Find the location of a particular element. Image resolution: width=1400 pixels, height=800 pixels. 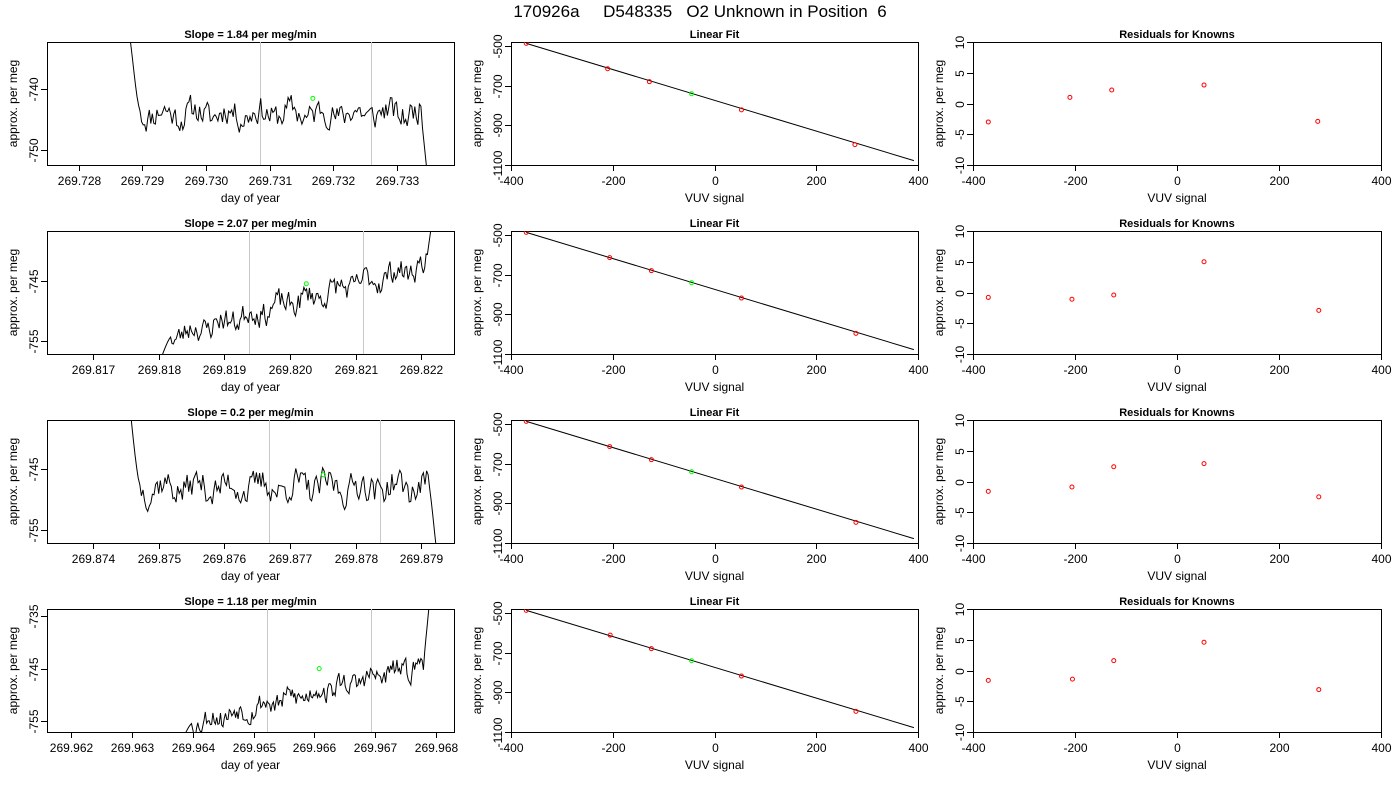

x-tick-label: 269.728 is located at coordinates (80, 181).